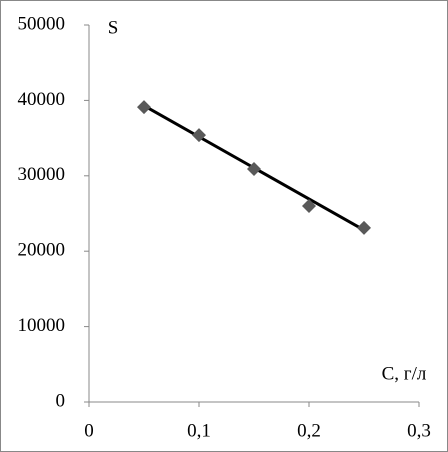 The height and width of the screenshot is (452, 448). What do you see at coordinates (419, 430) in the screenshot?
I see `x-tick-label: 0,3` at bounding box center [419, 430].